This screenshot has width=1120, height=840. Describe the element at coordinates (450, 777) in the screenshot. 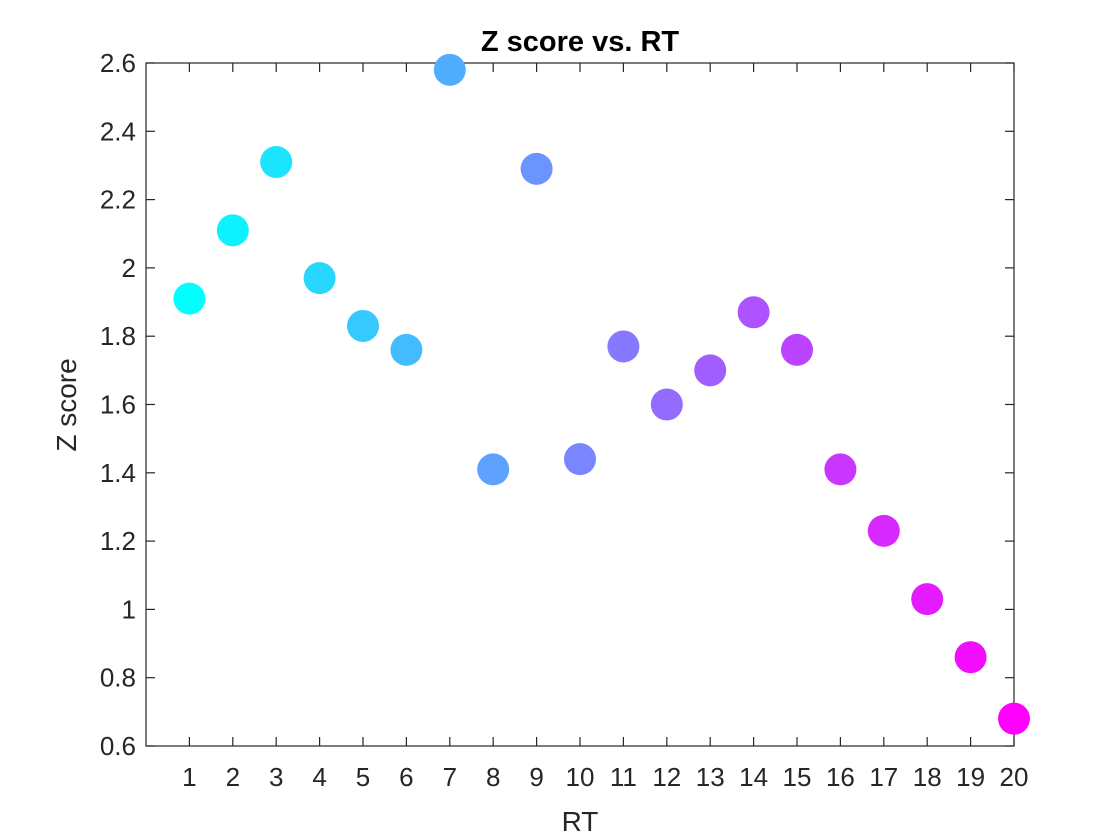

I see `x-tick-label: 7` at that location.